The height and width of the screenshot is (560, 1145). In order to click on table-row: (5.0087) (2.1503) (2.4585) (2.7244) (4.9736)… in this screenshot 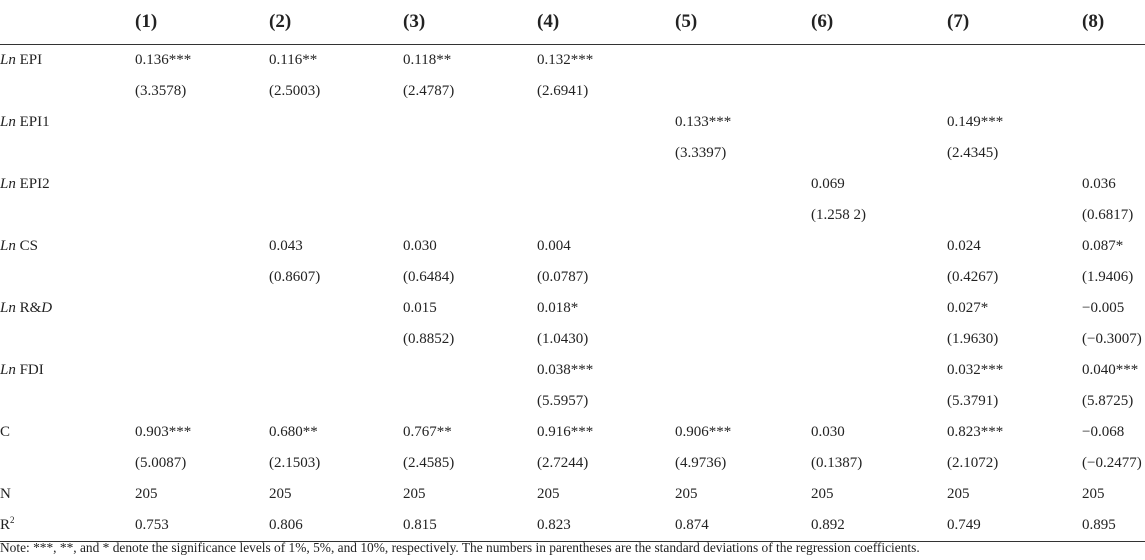, I will do `click(572, 463)`.